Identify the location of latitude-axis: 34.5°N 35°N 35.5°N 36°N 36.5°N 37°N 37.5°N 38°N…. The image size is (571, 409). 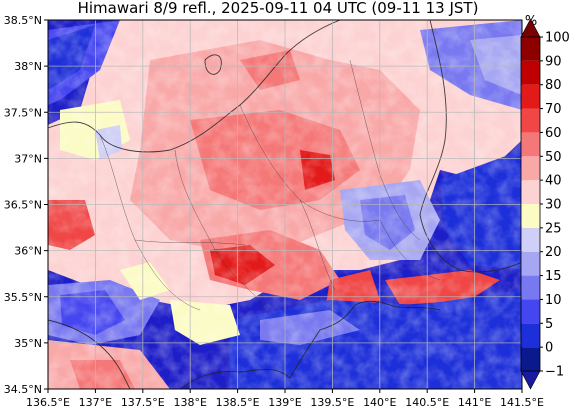
(26, 205).